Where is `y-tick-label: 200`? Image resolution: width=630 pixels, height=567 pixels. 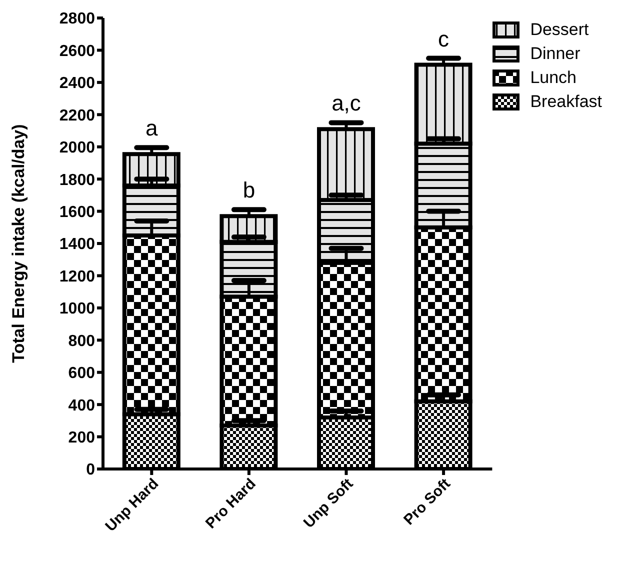 y-tick-label: 200 is located at coordinates (82, 437).